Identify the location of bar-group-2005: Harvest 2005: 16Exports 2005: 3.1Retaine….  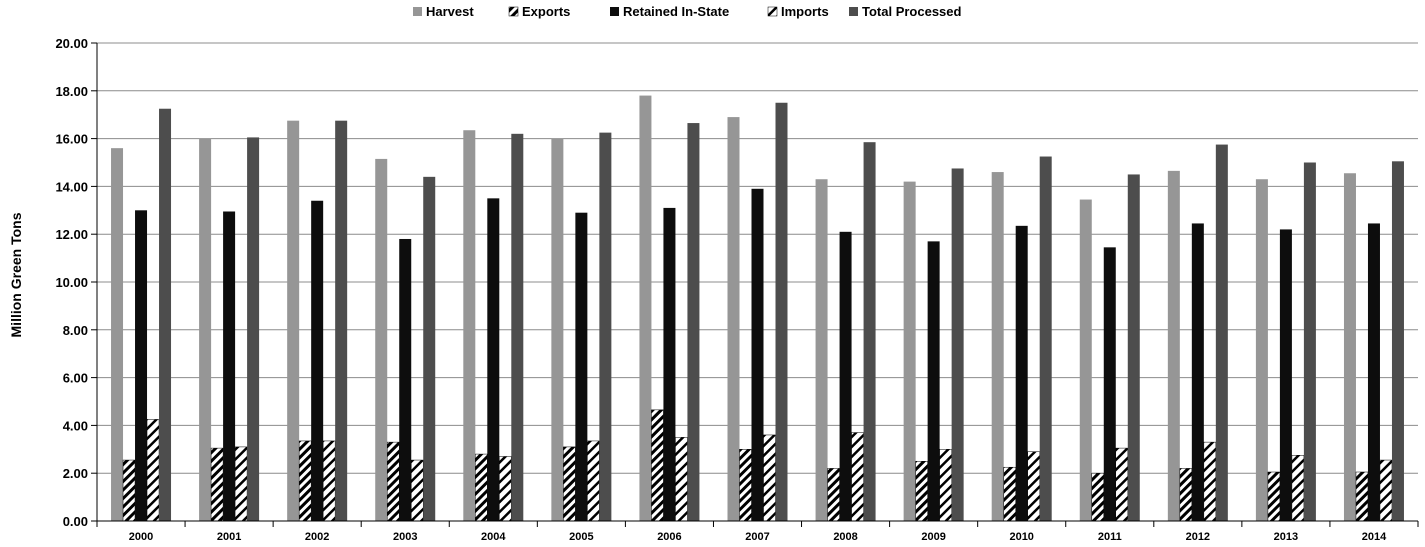
(581, 327).